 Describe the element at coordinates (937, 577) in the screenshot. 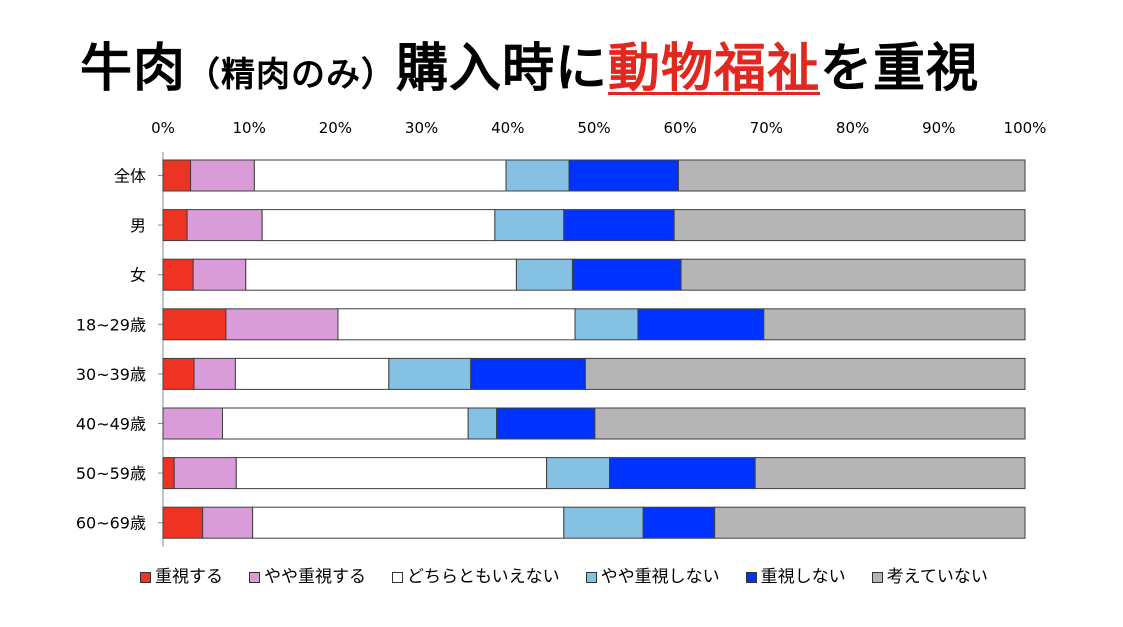

I see `legend-label: 考えていない` at that location.